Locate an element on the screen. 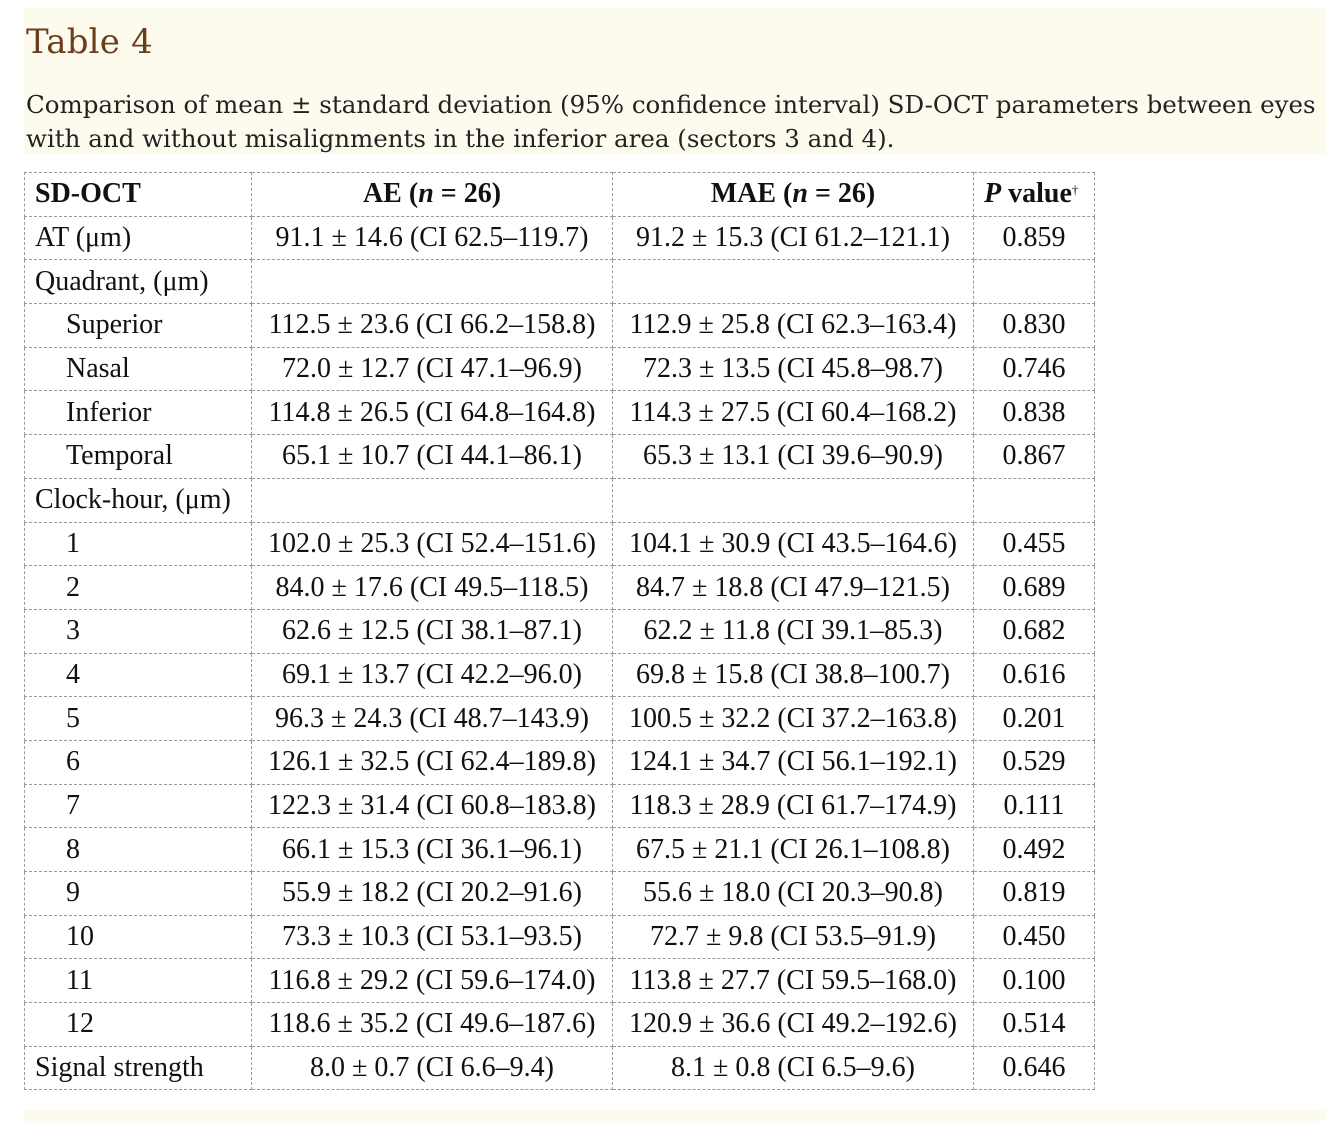 The image size is (1343, 1121). p-value: 0.111 is located at coordinates (1034, 806).